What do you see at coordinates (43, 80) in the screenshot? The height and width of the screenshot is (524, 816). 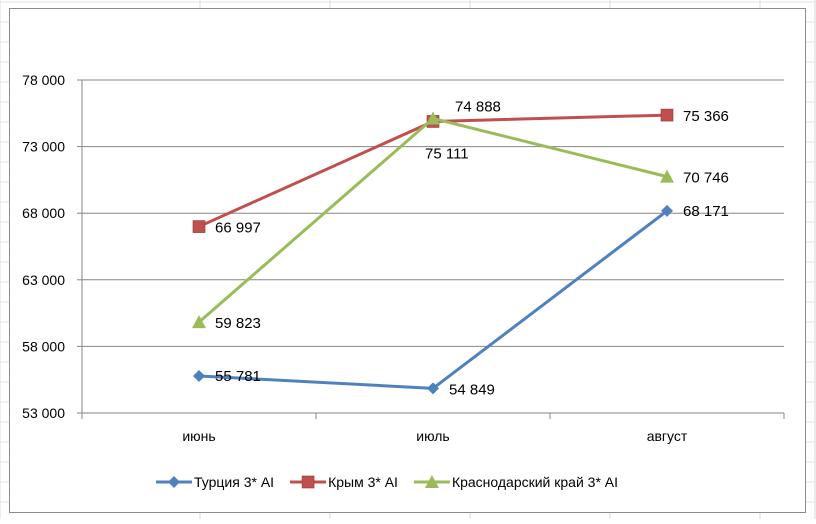 I see `y-axis-tick-label: 78 000` at bounding box center [43, 80].